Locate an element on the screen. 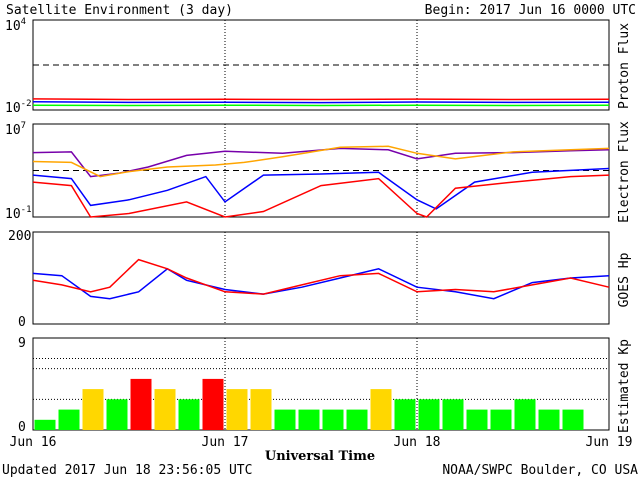  electron-ytick-bottom: 10-1 is located at coordinates (18, 213).